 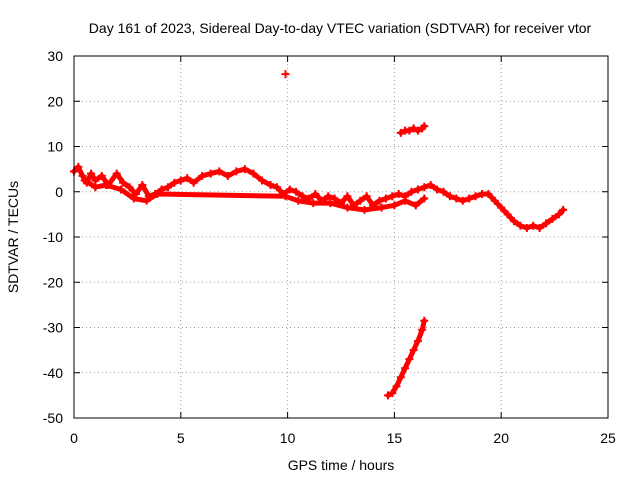 I want to click on y-tick-label: 20, so click(x=55, y=101).